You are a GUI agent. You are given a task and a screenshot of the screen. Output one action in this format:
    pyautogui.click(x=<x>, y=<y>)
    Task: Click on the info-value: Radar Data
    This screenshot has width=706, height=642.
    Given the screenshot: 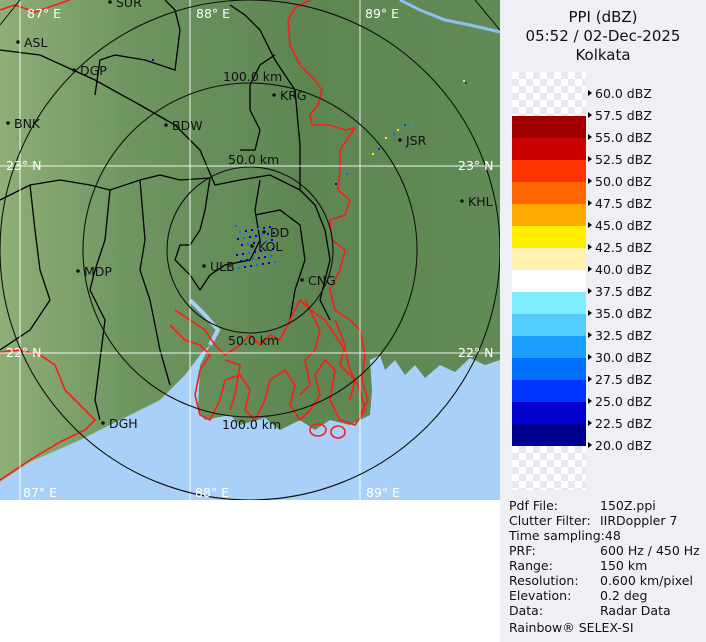 What is the action you would take?
    pyautogui.click(x=635, y=610)
    